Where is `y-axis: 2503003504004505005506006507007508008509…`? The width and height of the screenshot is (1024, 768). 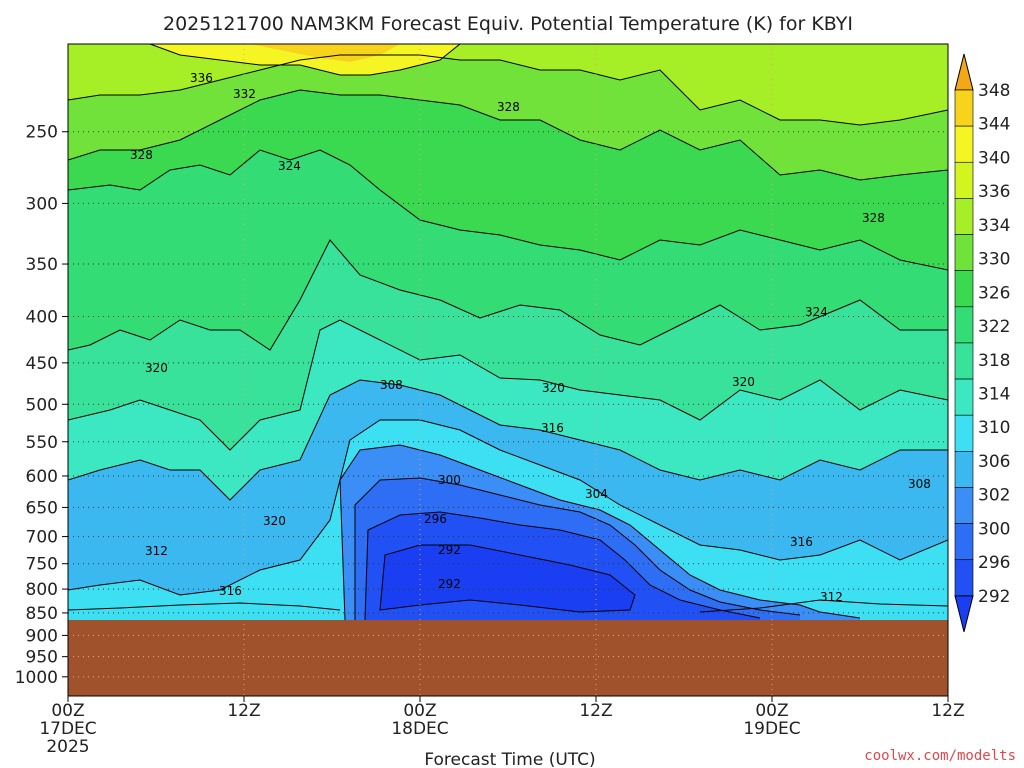
y-axis: 2503003504004505005506006507007508008509… is located at coordinates (41, 405).